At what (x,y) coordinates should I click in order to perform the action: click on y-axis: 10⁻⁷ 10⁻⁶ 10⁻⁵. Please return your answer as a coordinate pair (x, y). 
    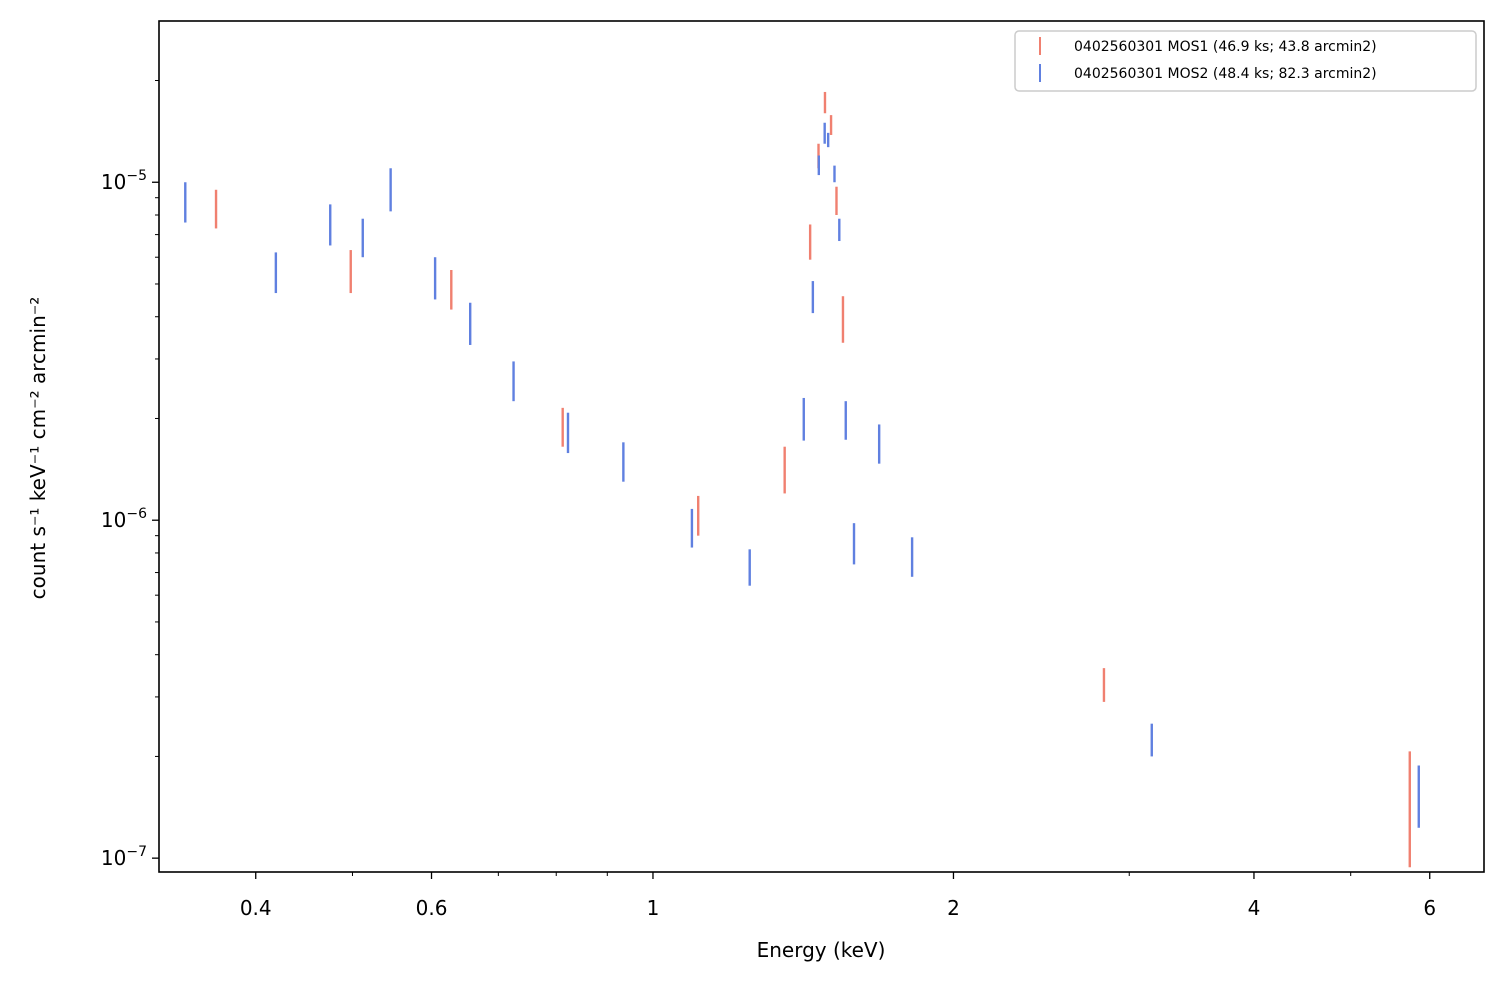
    Looking at the image, I should click on (130, 475).